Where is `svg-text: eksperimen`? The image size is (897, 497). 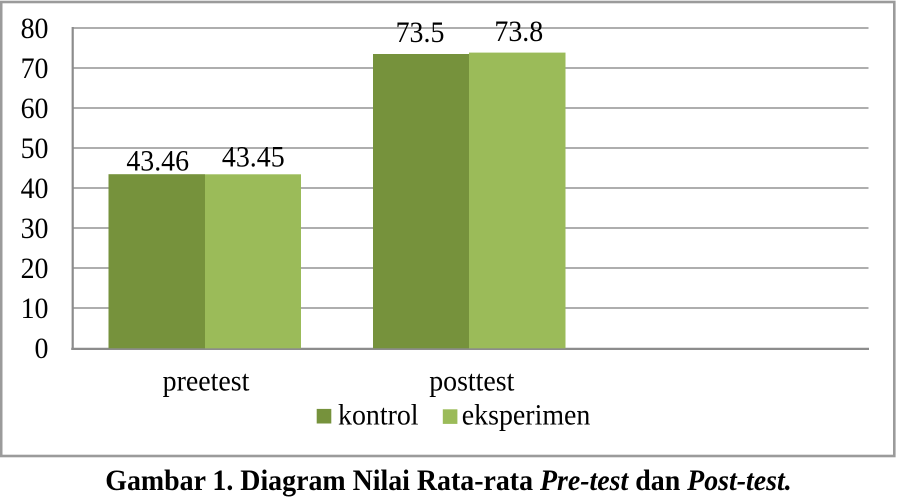 svg-text: eksperimen is located at coordinates (526, 415).